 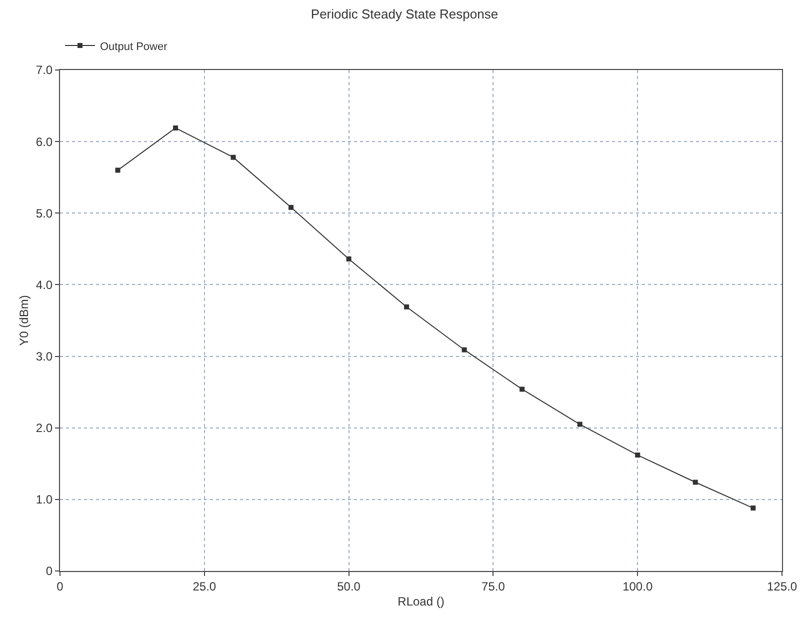 I want to click on x-tick-label: 25.0, so click(x=204, y=586).